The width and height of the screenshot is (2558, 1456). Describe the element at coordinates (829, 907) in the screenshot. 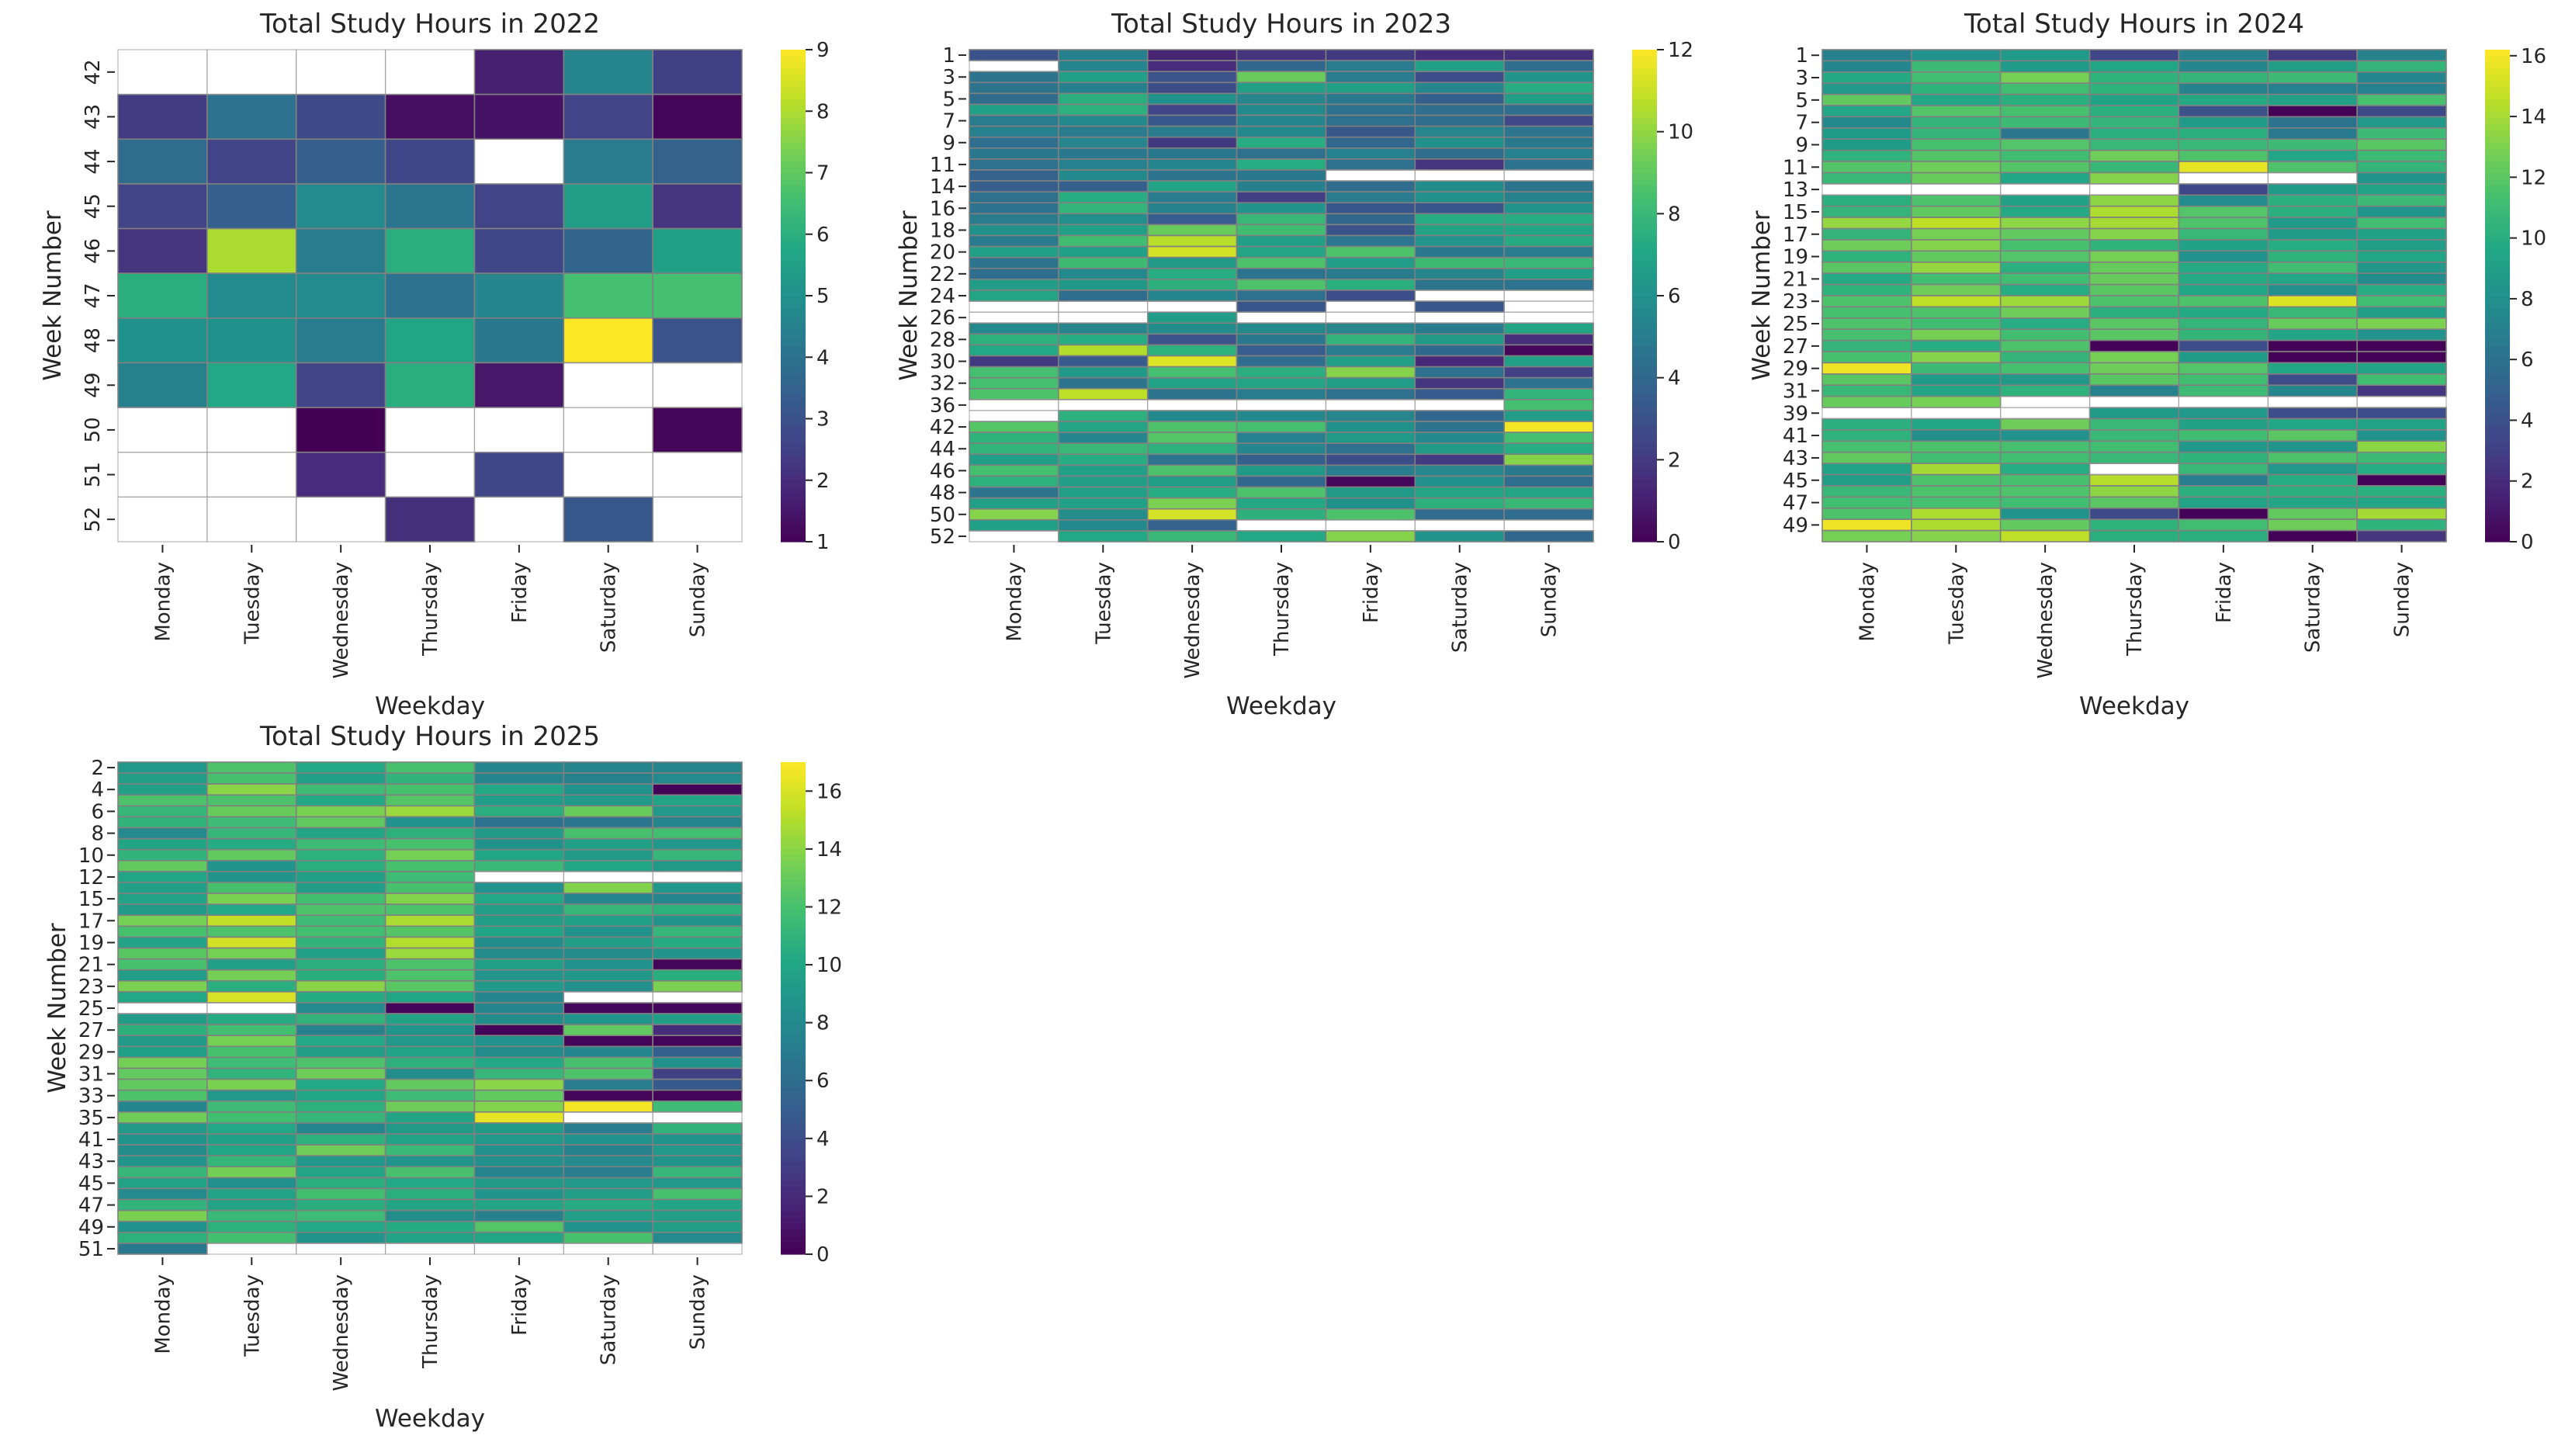

I see `colorbar-tick-label: 12` at that location.